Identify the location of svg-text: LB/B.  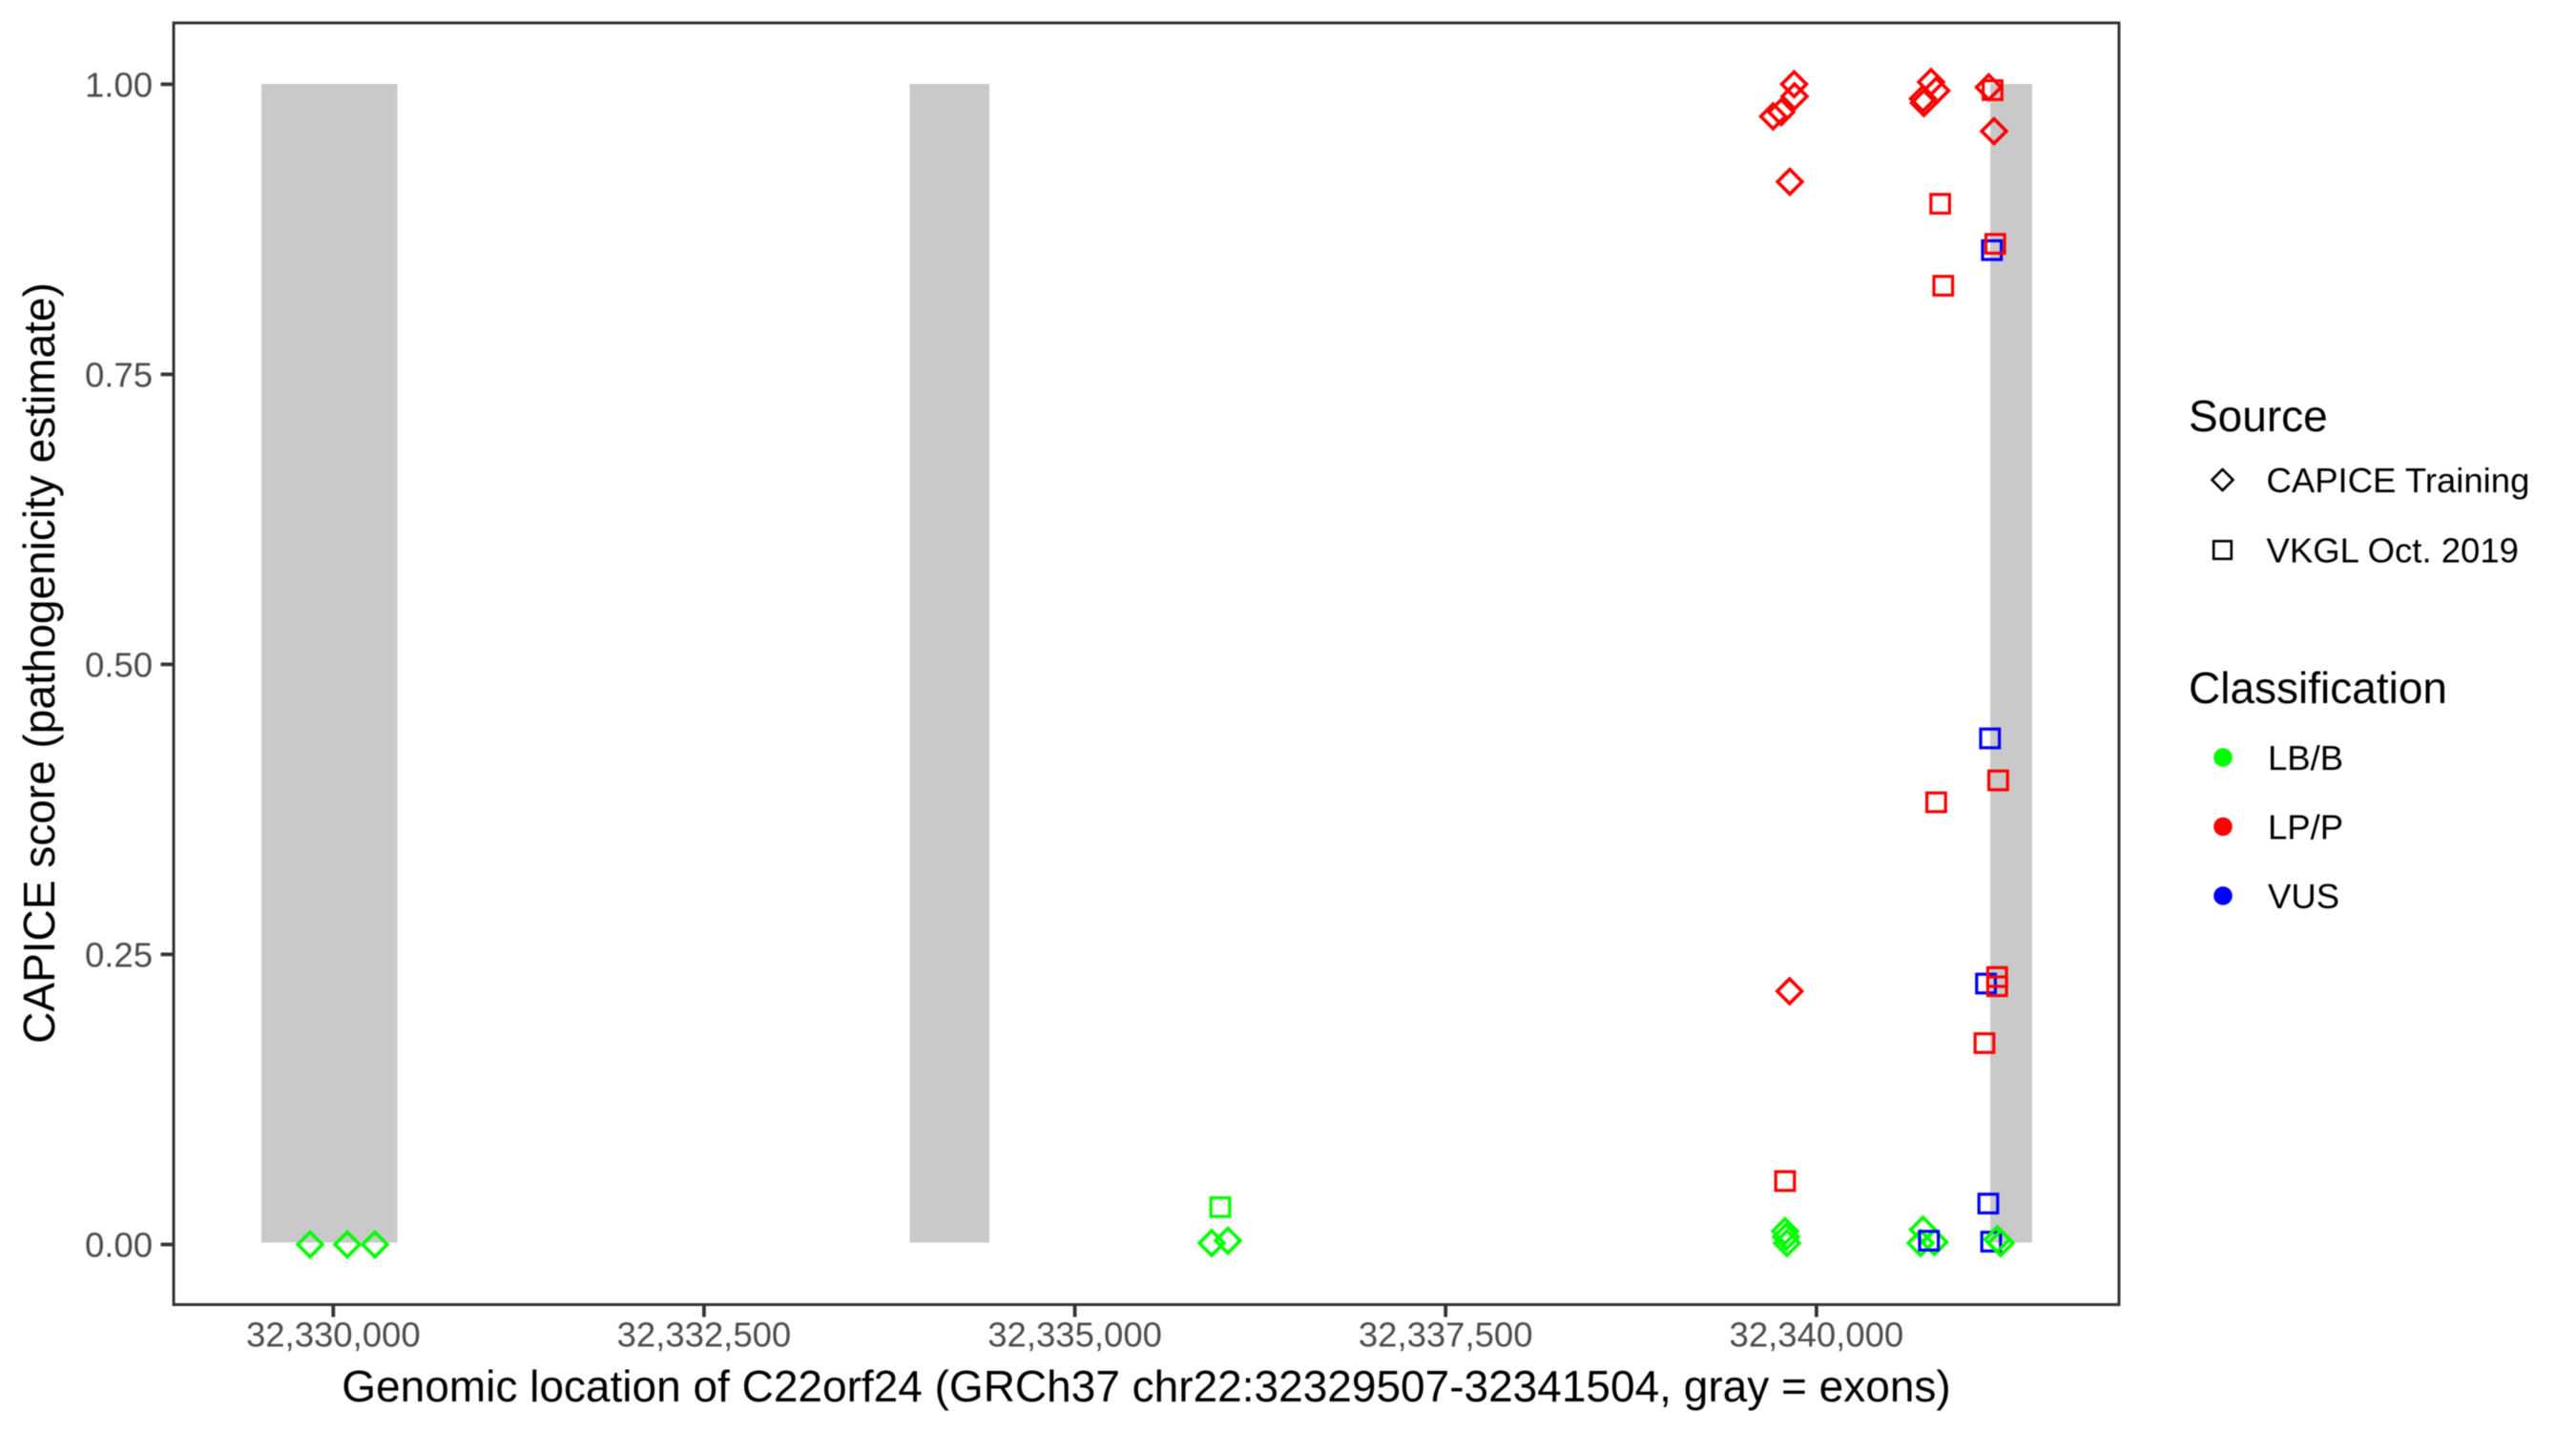
(2305, 758).